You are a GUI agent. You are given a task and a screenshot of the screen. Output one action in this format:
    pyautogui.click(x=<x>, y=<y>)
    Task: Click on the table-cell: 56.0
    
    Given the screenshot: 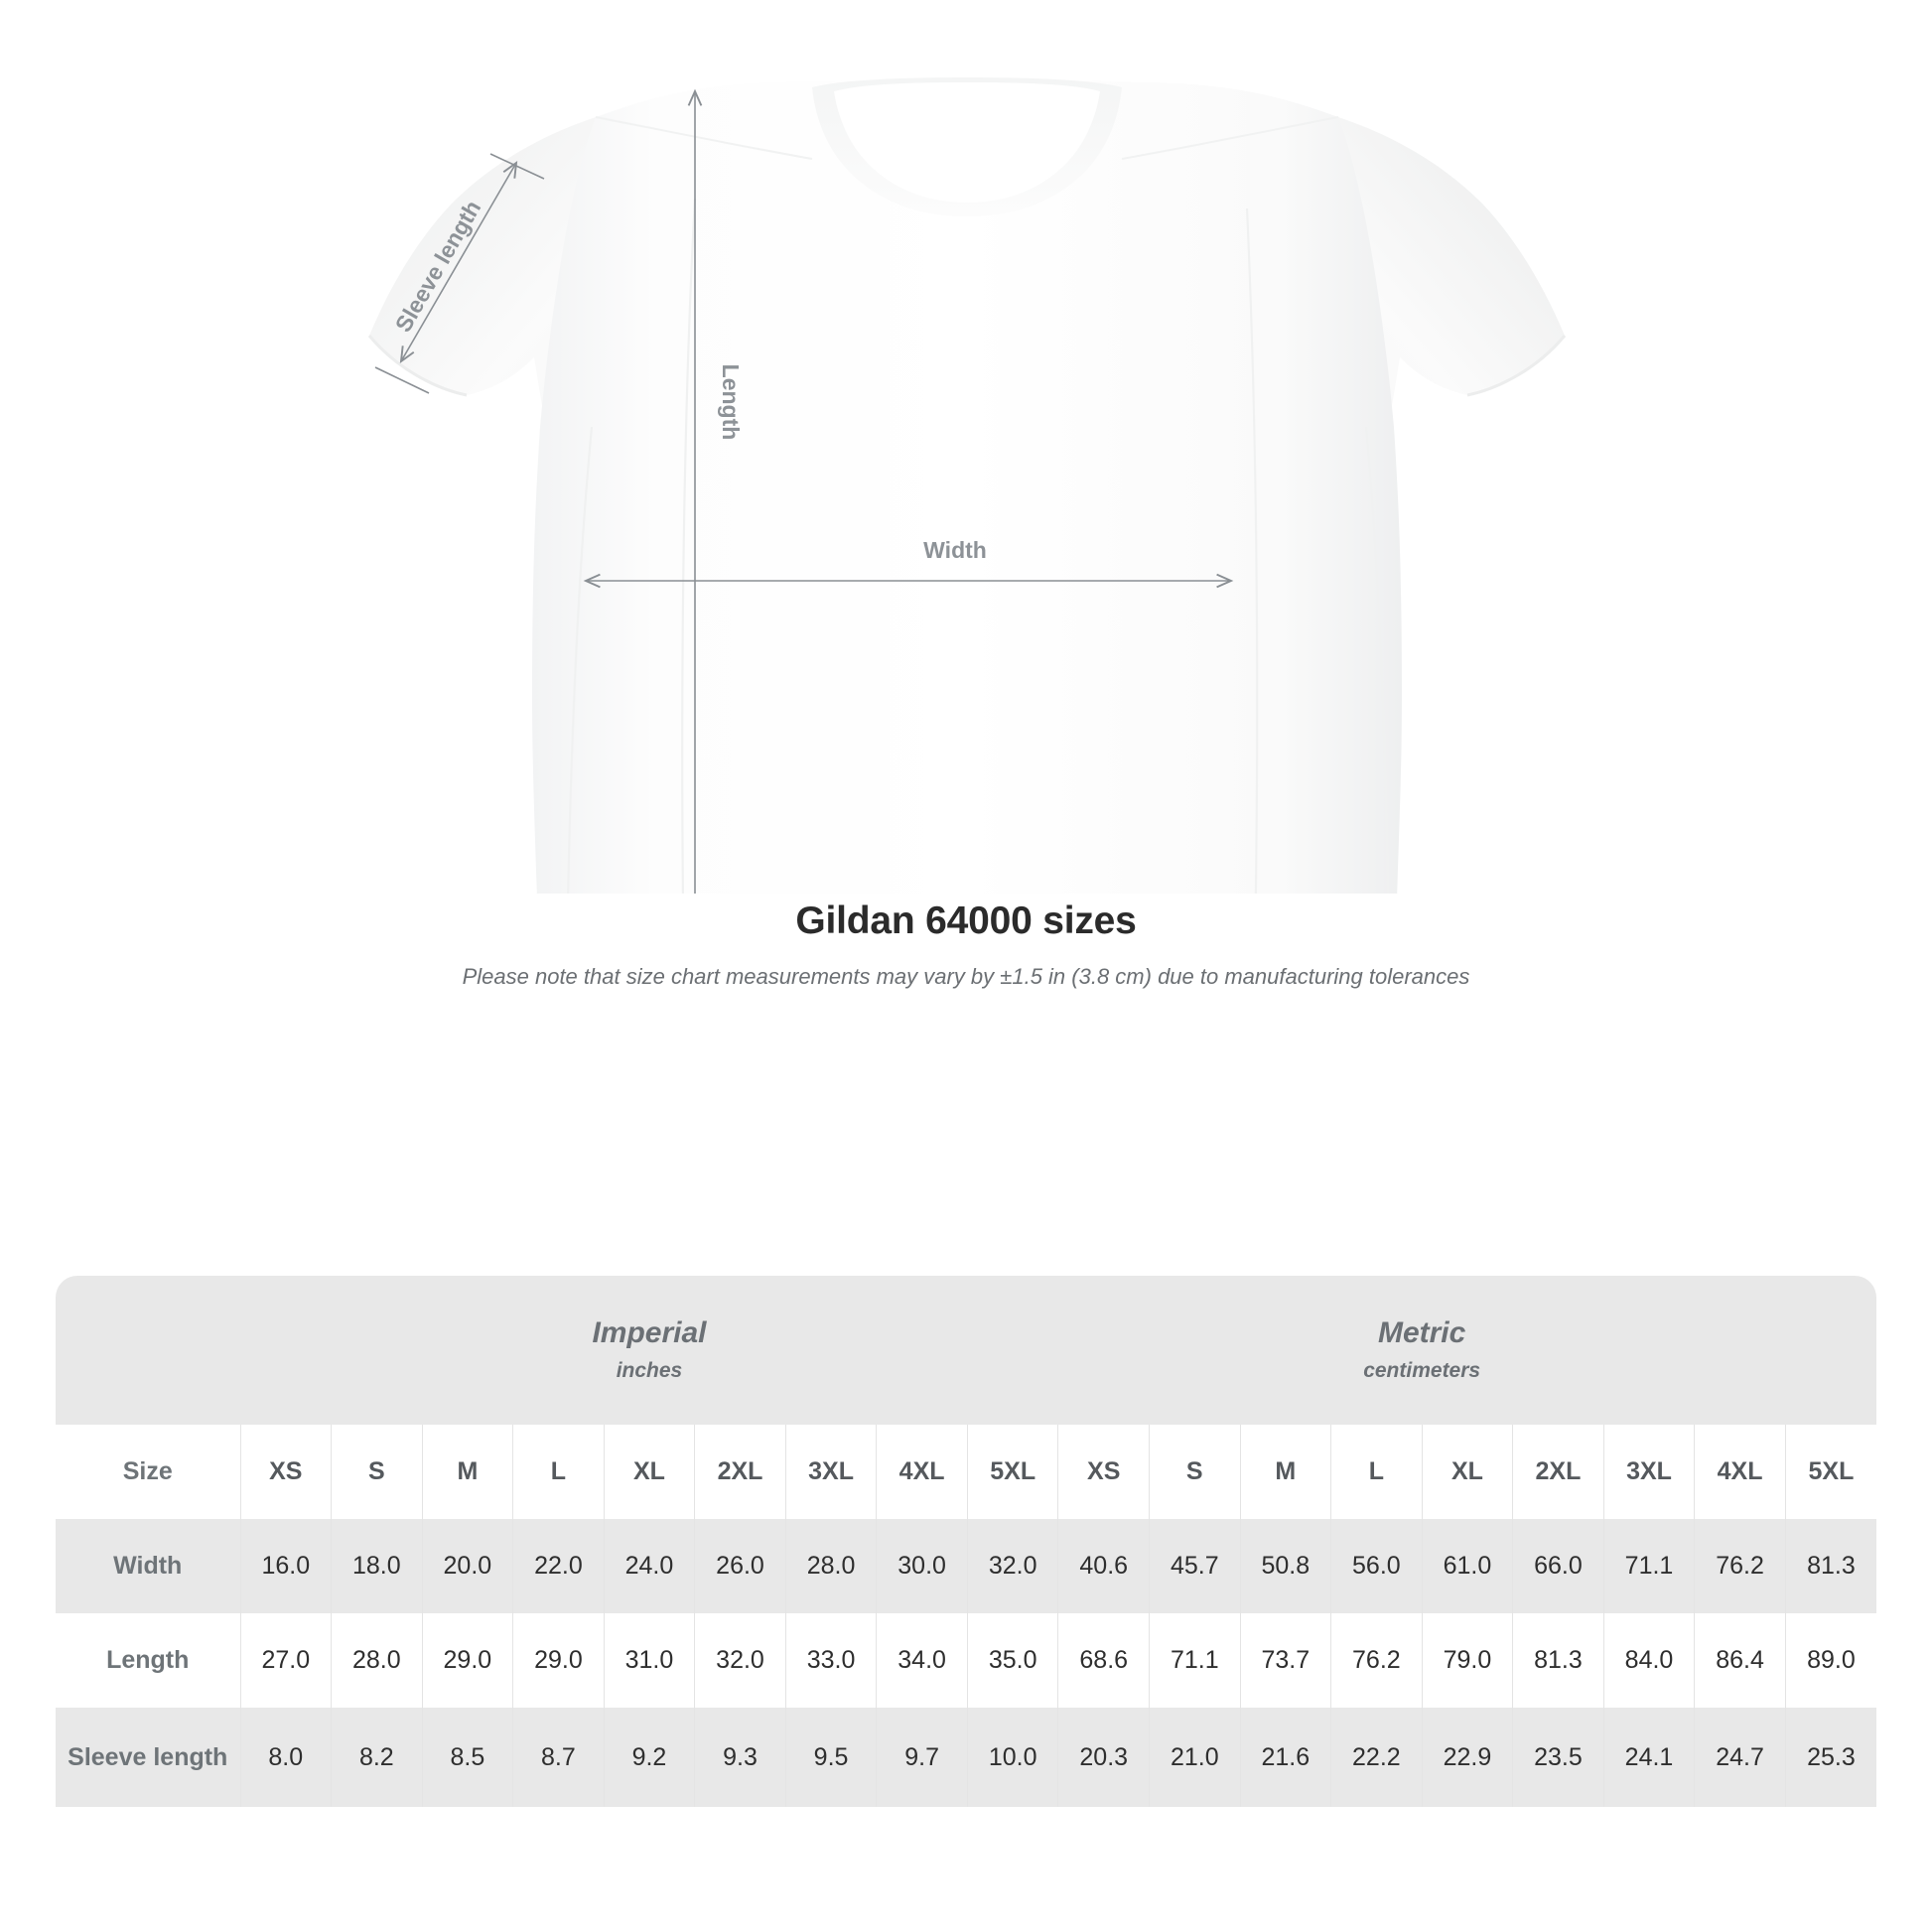 What is the action you would take?
    pyautogui.click(x=1377, y=1566)
    